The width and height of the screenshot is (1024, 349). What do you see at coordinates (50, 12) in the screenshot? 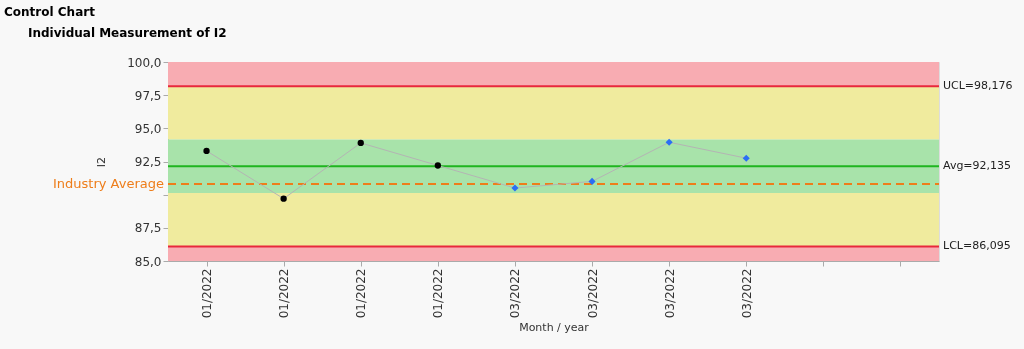
I see `text: Control Chart` at bounding box center [50, 12].